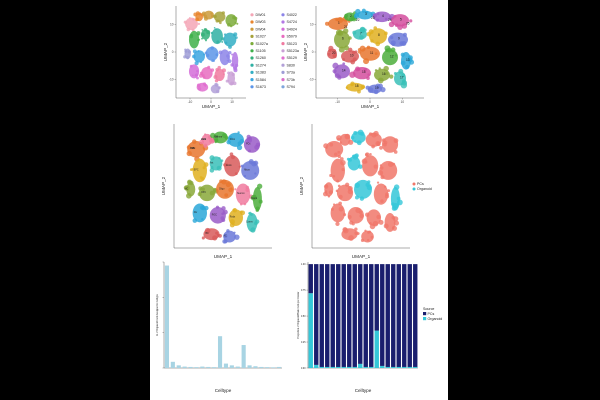  Describe the element at coordinates (428, 309) in the screenshot. I see `bar-f-legend-title: Source` at that location.